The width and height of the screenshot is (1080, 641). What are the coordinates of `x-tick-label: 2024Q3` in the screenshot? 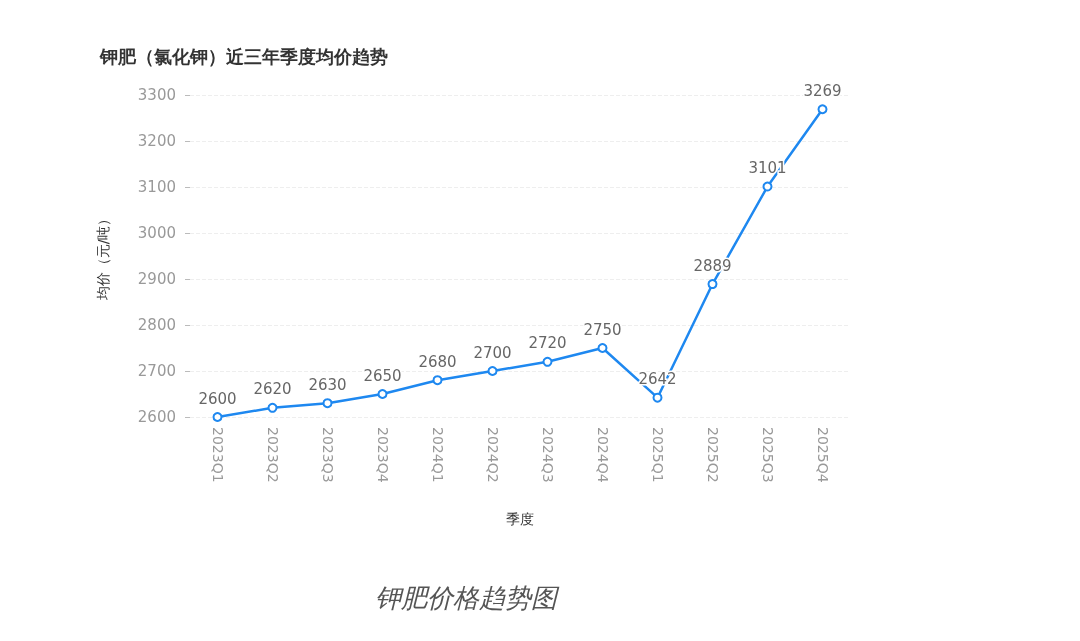 It's located at (547, 455).